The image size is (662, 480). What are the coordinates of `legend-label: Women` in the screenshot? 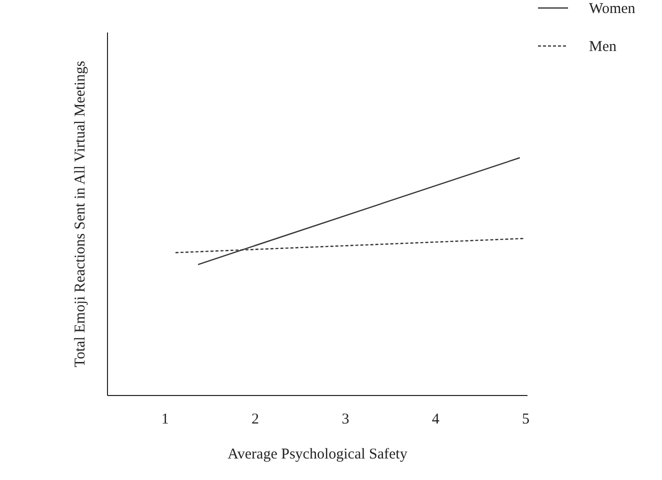 It's located at (612, 9).